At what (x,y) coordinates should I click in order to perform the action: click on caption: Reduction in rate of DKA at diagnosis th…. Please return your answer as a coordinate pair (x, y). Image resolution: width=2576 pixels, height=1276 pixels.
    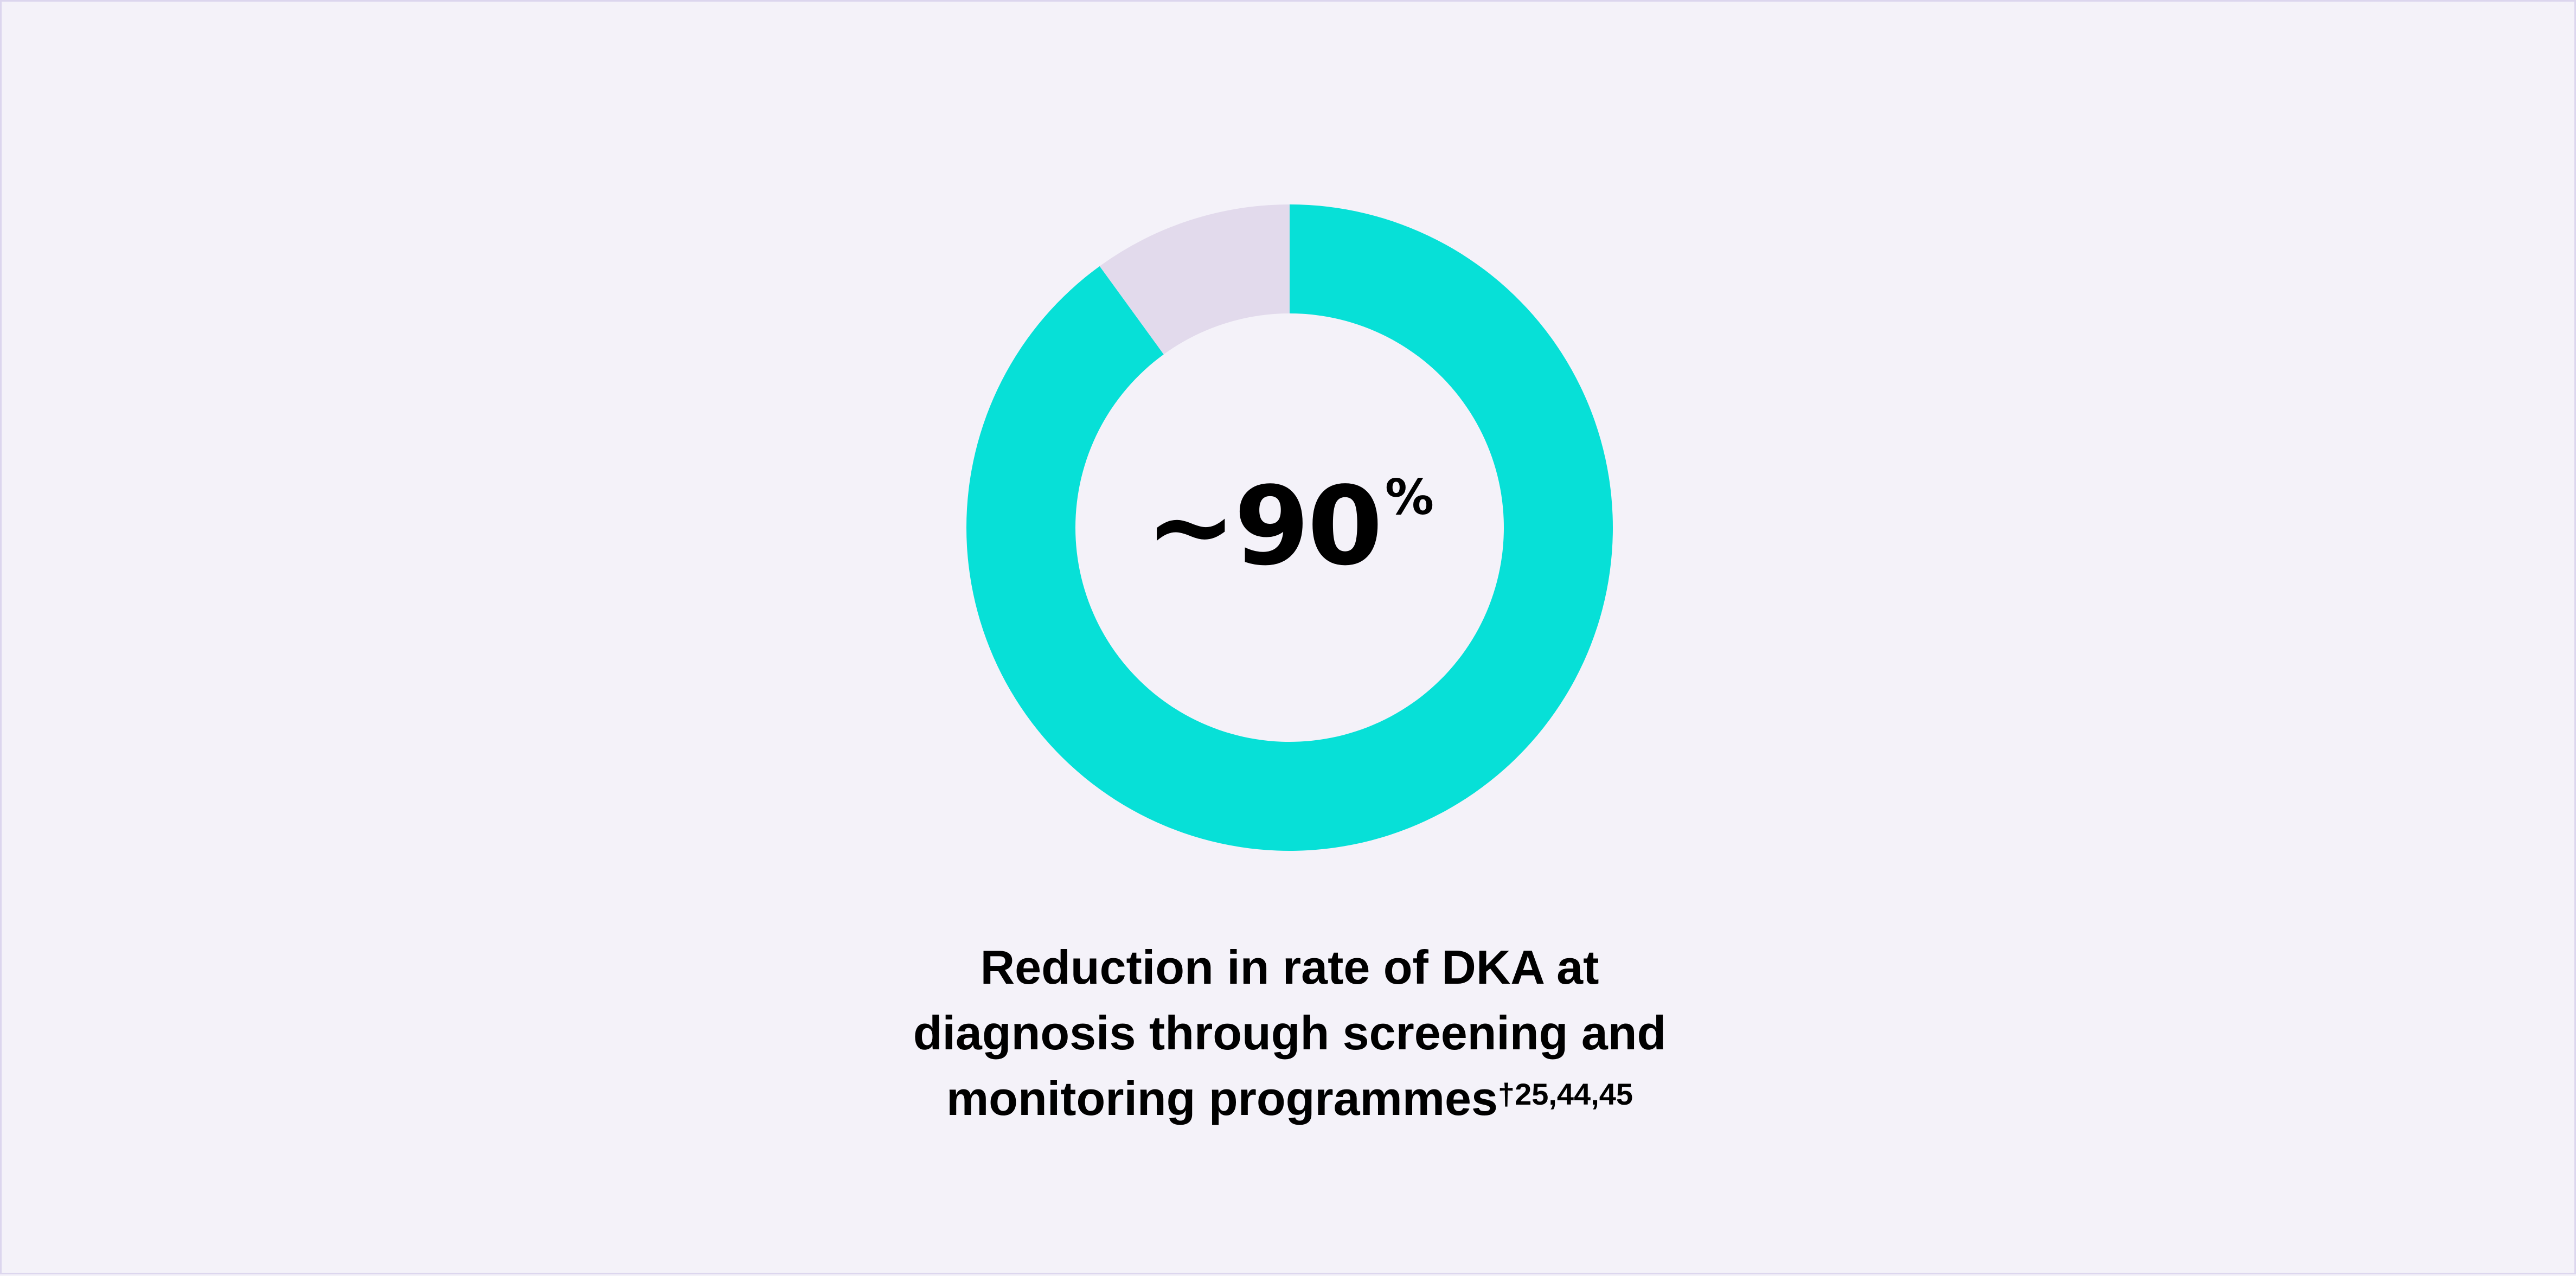
    Looking at the image, I should click on (1289, 1032).